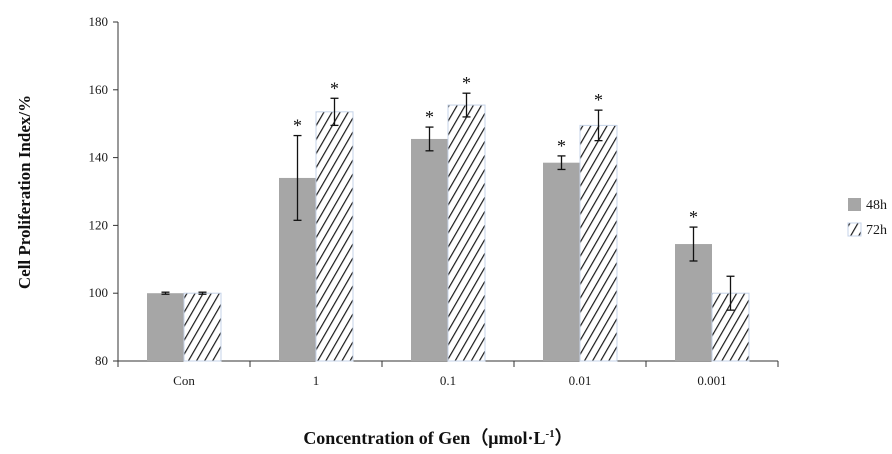 This screenshot has height=454, width=892. I want to click on y-axis-label: Cell Proliferation Index/%, so click(24, 192).